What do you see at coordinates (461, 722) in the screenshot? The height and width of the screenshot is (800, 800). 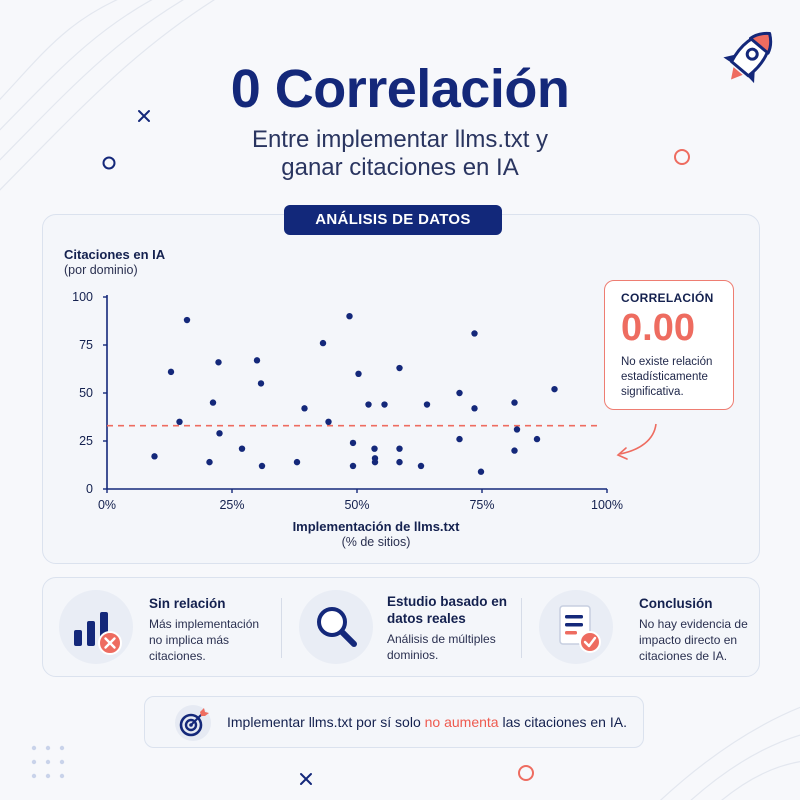 I see `conclusion-highlight: no aumenta` at bounding box center [461, 722].